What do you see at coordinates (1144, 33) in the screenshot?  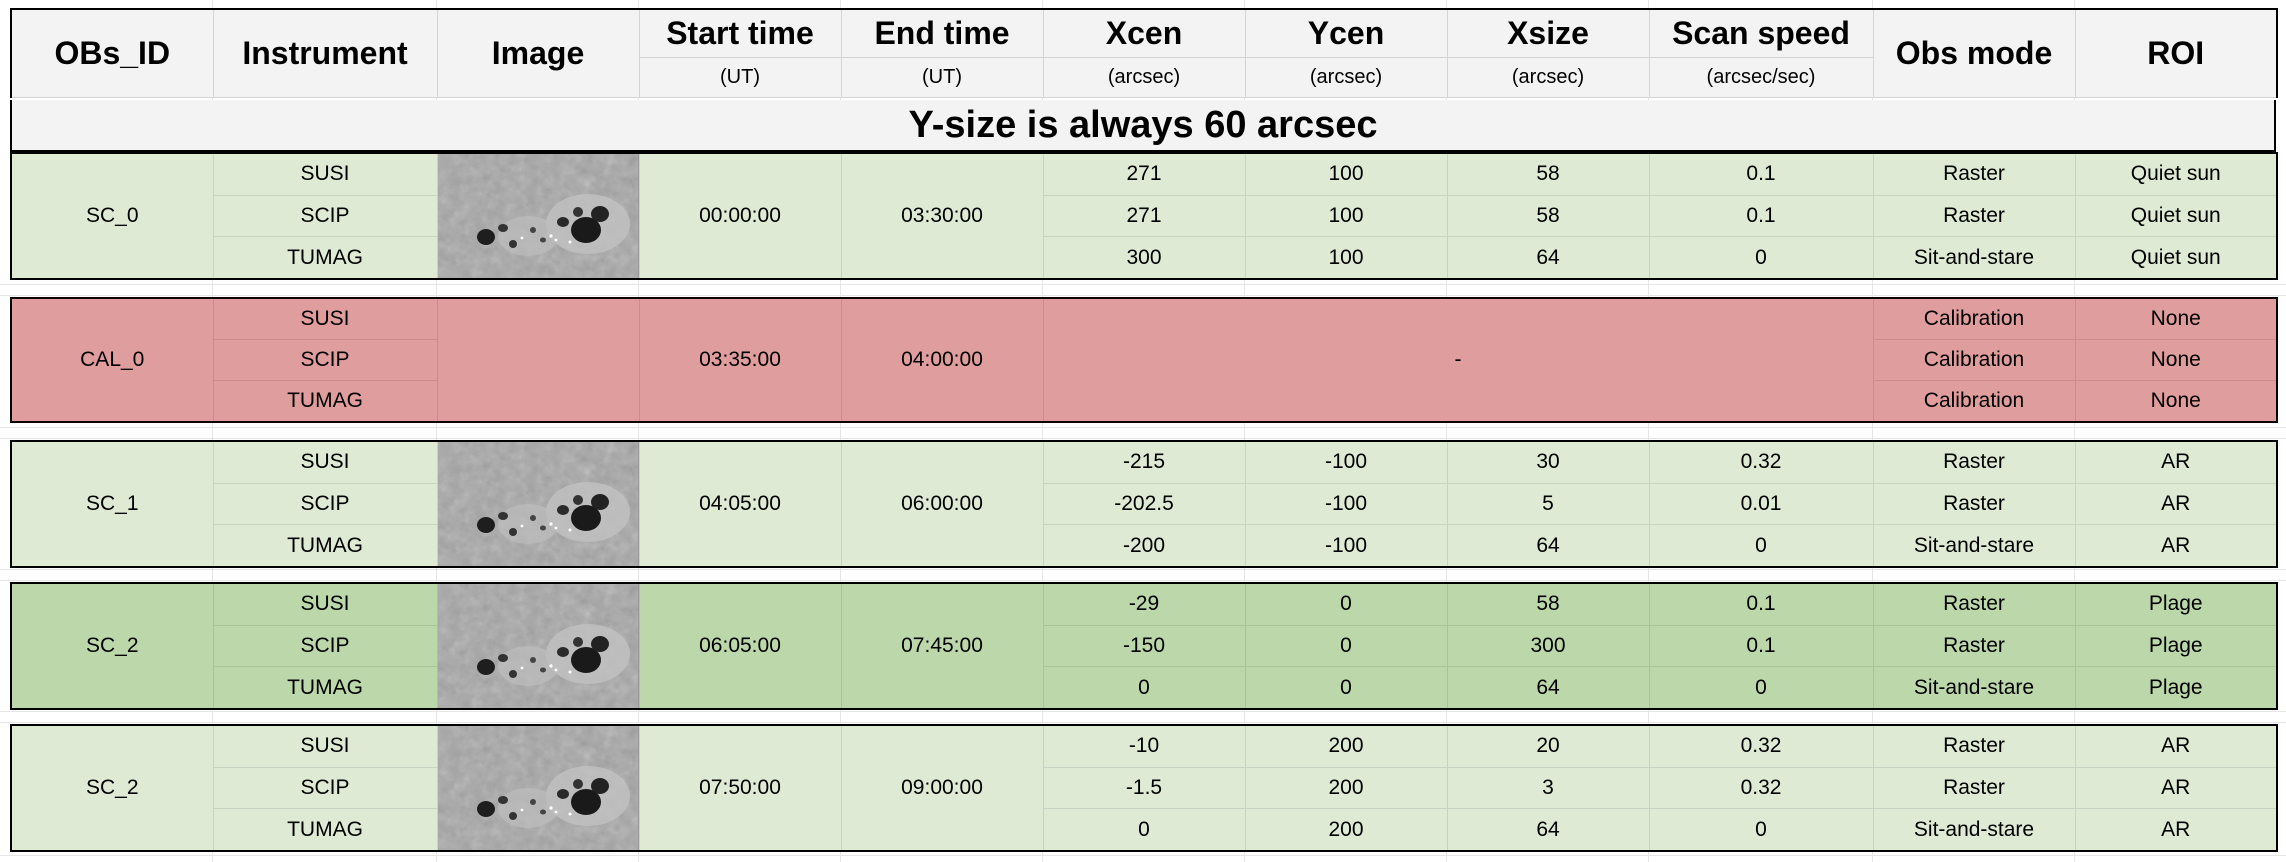 I see `header-xcen: Xcen` at bounding box center [1144, 33].